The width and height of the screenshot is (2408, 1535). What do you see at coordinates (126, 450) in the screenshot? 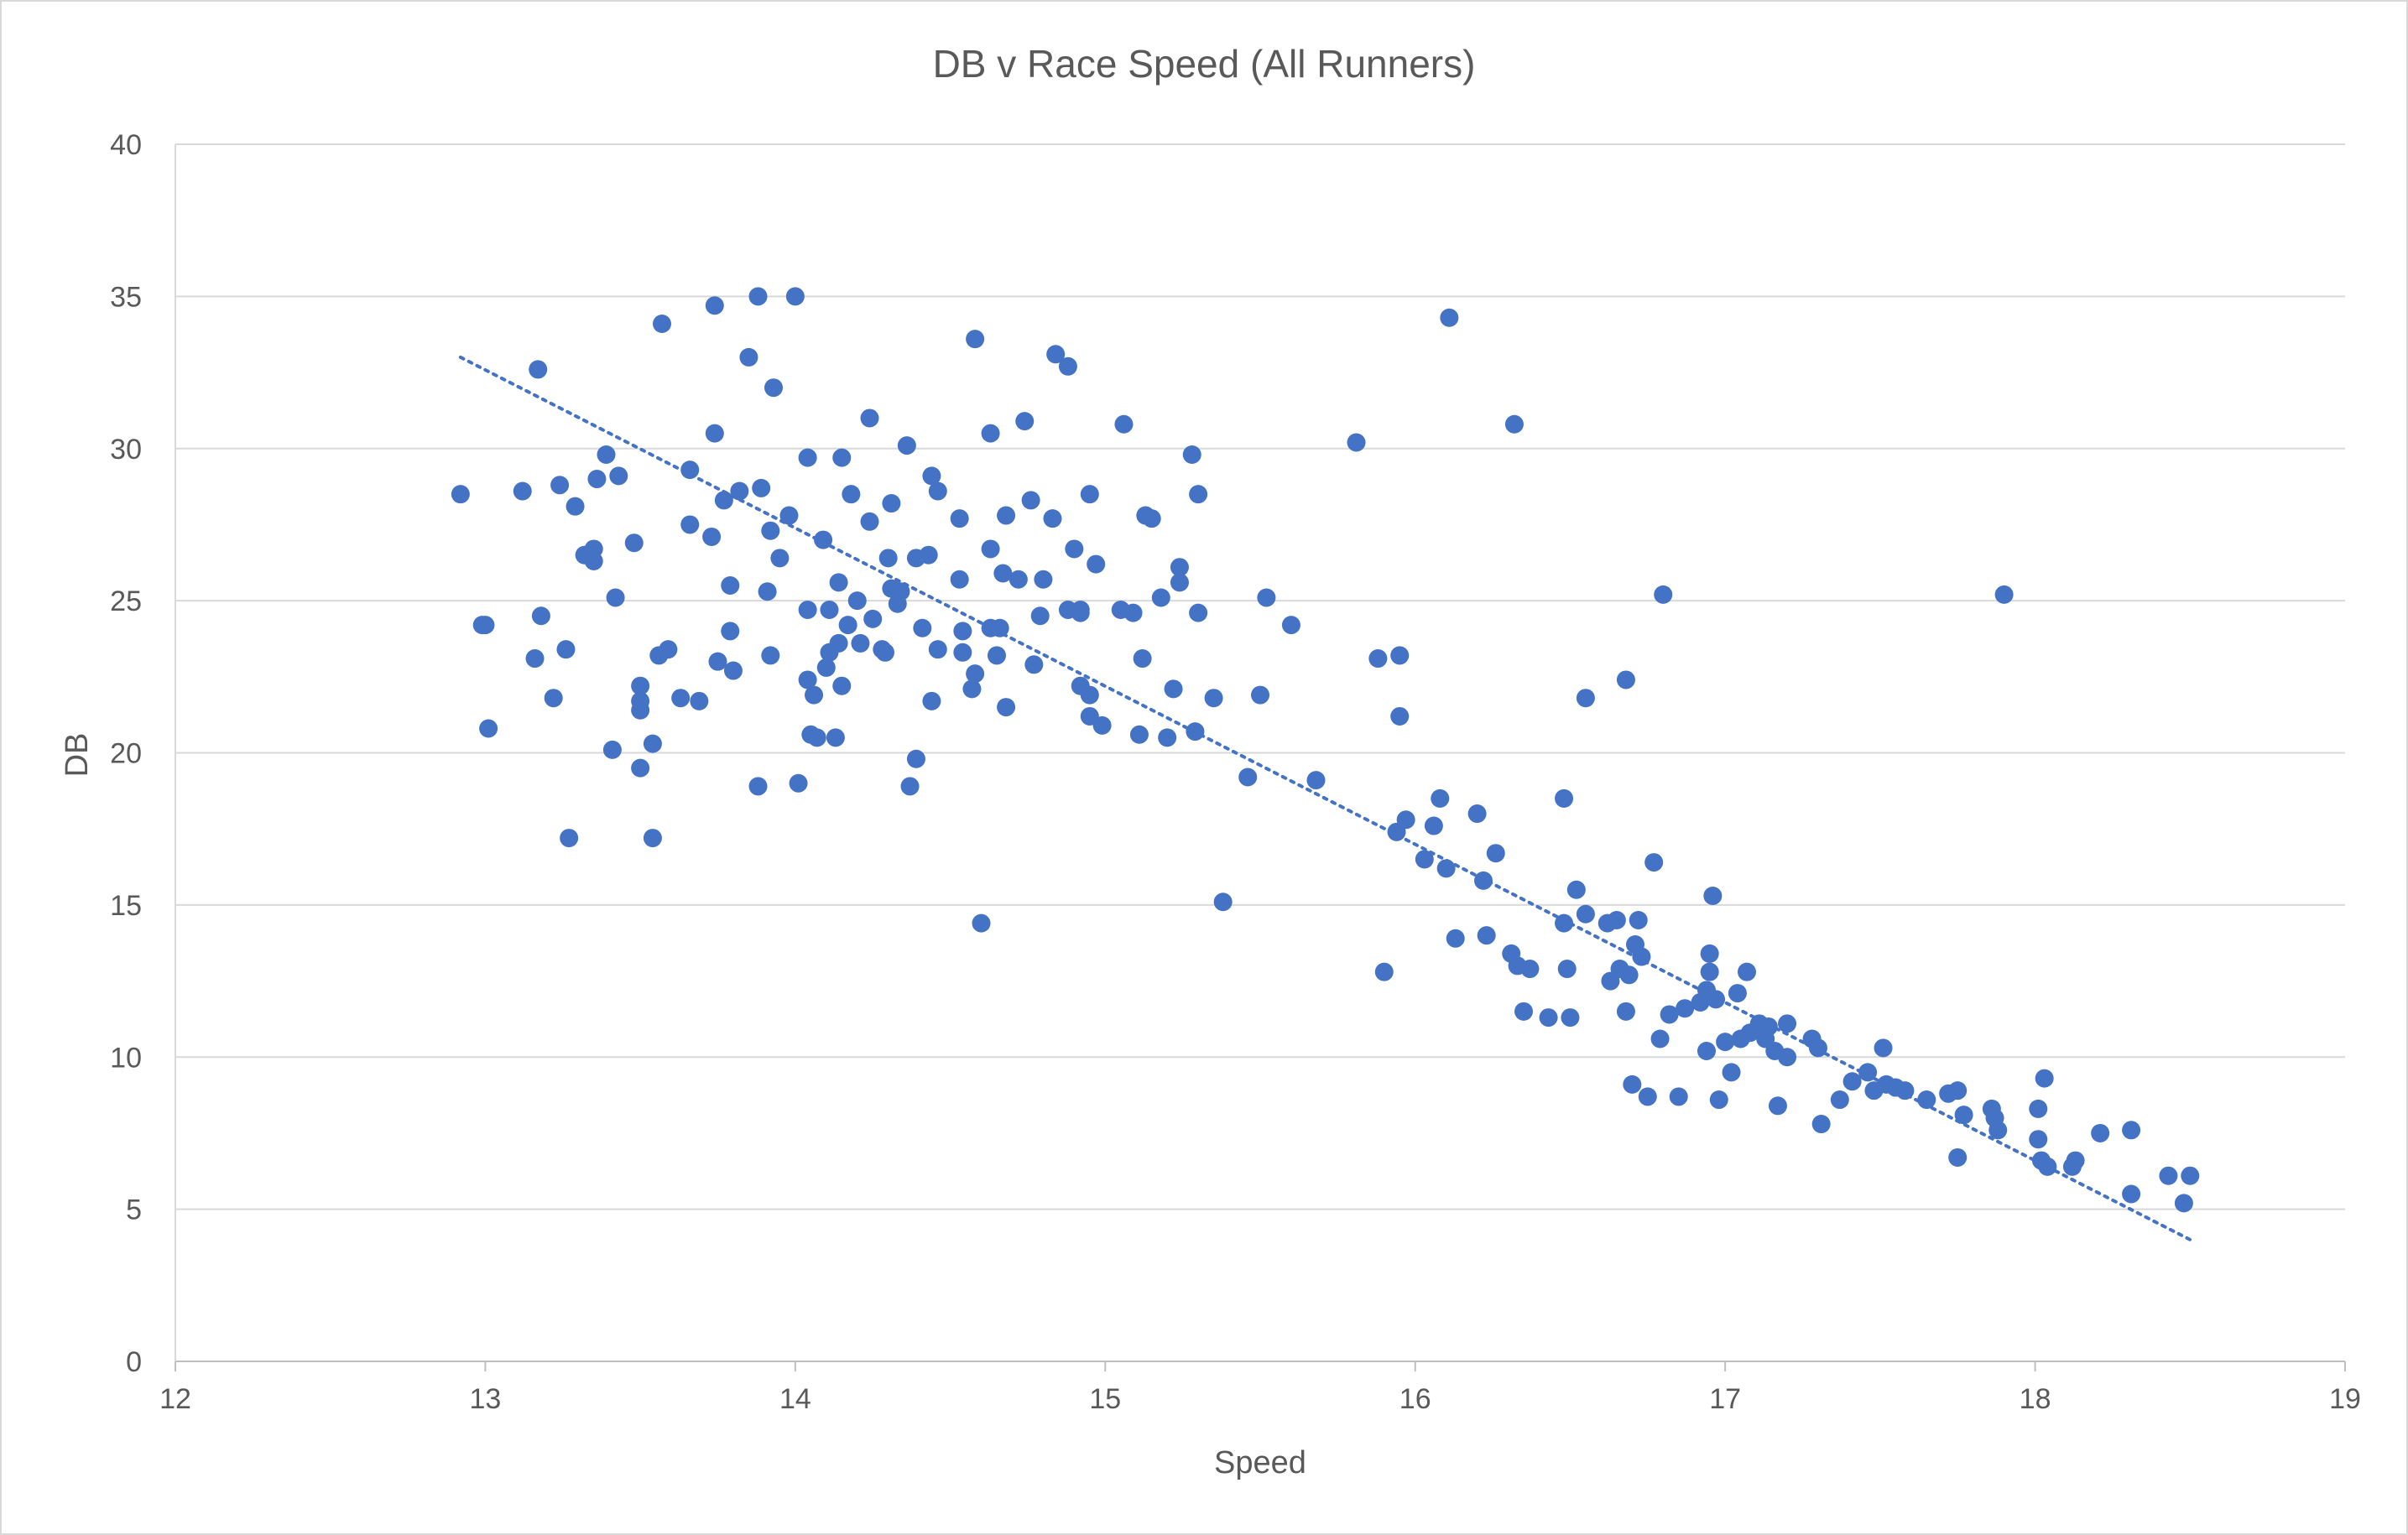
I see `y-tick-label: 30` at bounding box center [126, 450].